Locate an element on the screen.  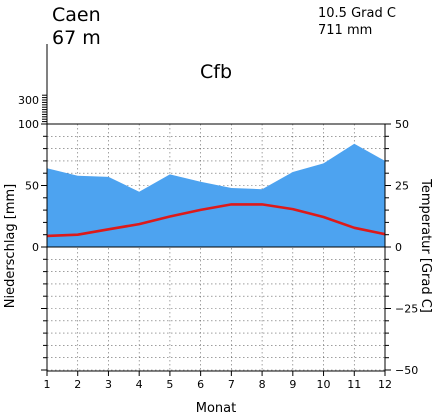
x-tick-label: 11 is located at coordinates (354, 384).